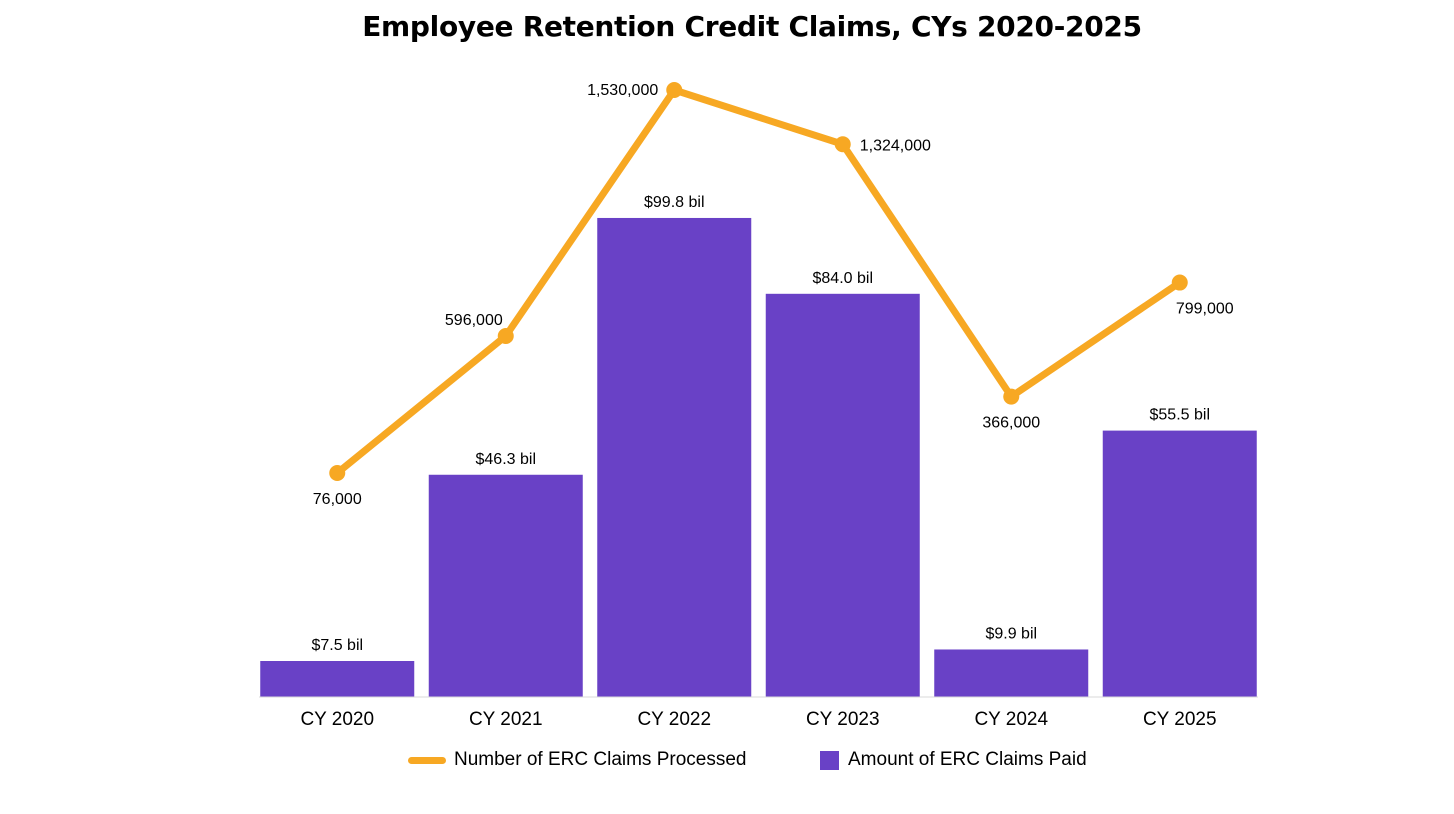  I want to click on bar-data-label: $7.5 bil, so click(337, 645).